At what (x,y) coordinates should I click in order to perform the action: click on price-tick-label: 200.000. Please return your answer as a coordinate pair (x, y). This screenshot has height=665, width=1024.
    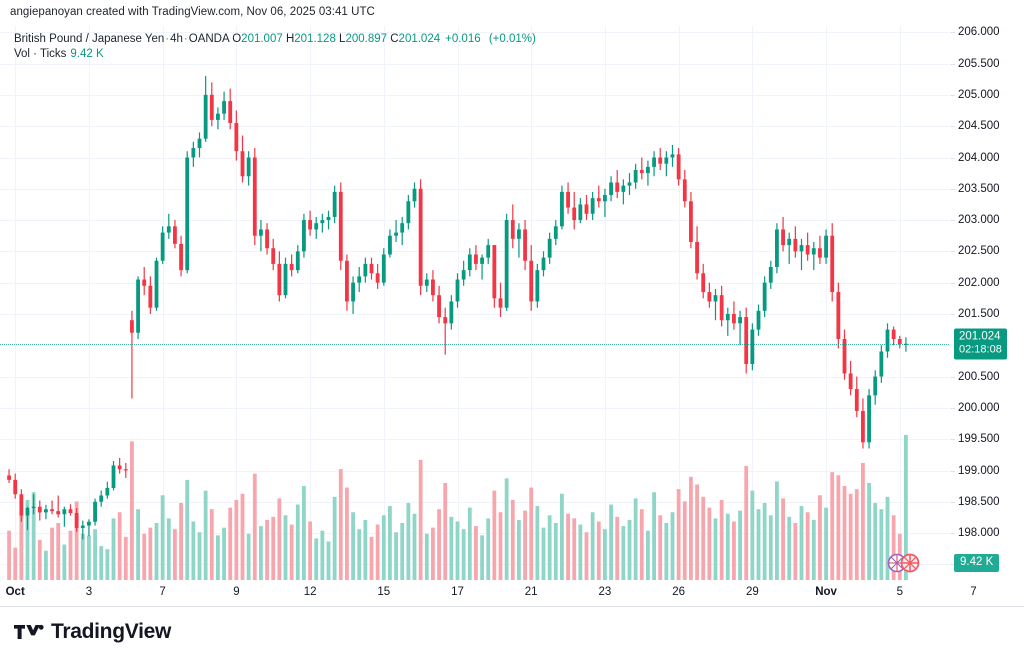
    Looking at the image, I should click on (979, 407).